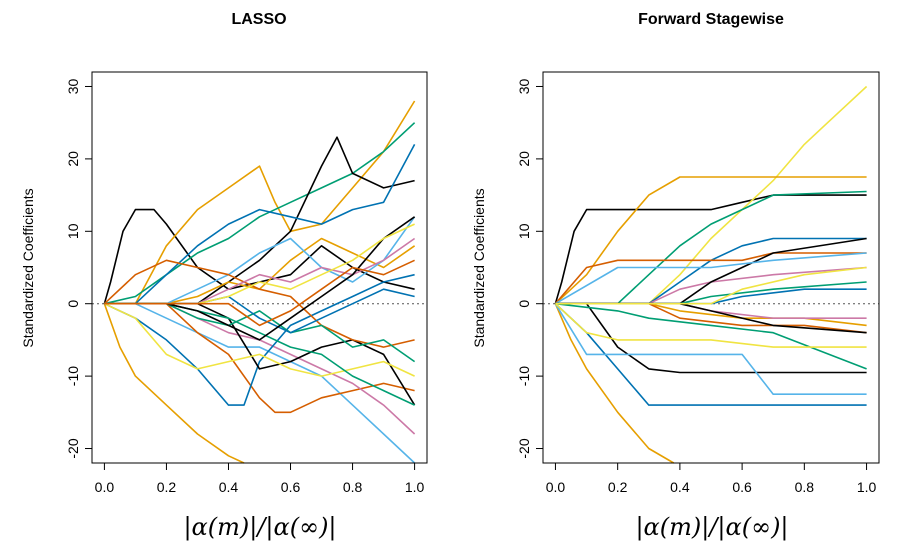 This screenshot has height=550, width=900. What do you see at coordinates (711, 19) in the screenshot?
I see `stagewise-title: Forward Stagewise` at bounding box center [711, 19].